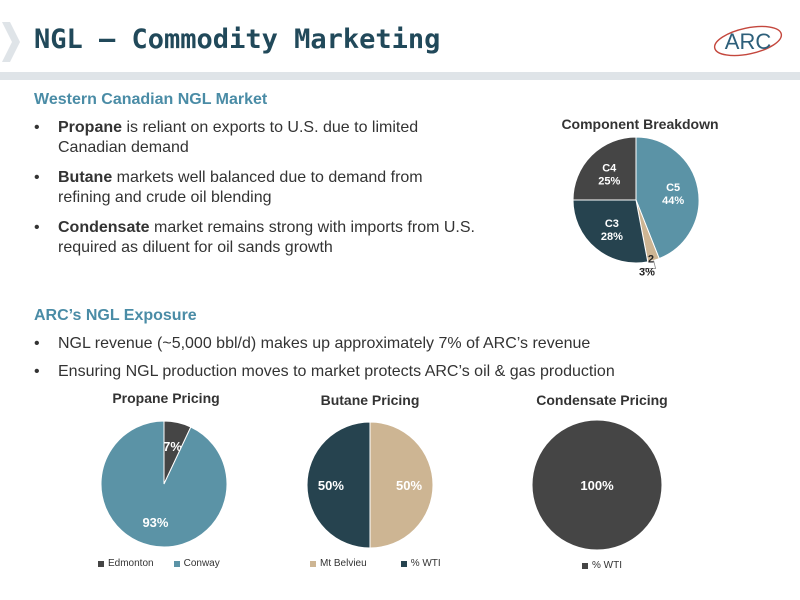  I want to click on slice-label: 93%, so click(155, 522).